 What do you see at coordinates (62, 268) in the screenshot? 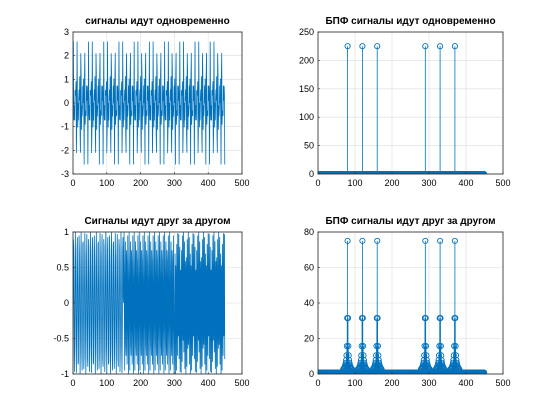
I see `y-tick-label: 0.5` at bounding box center [62, 268].